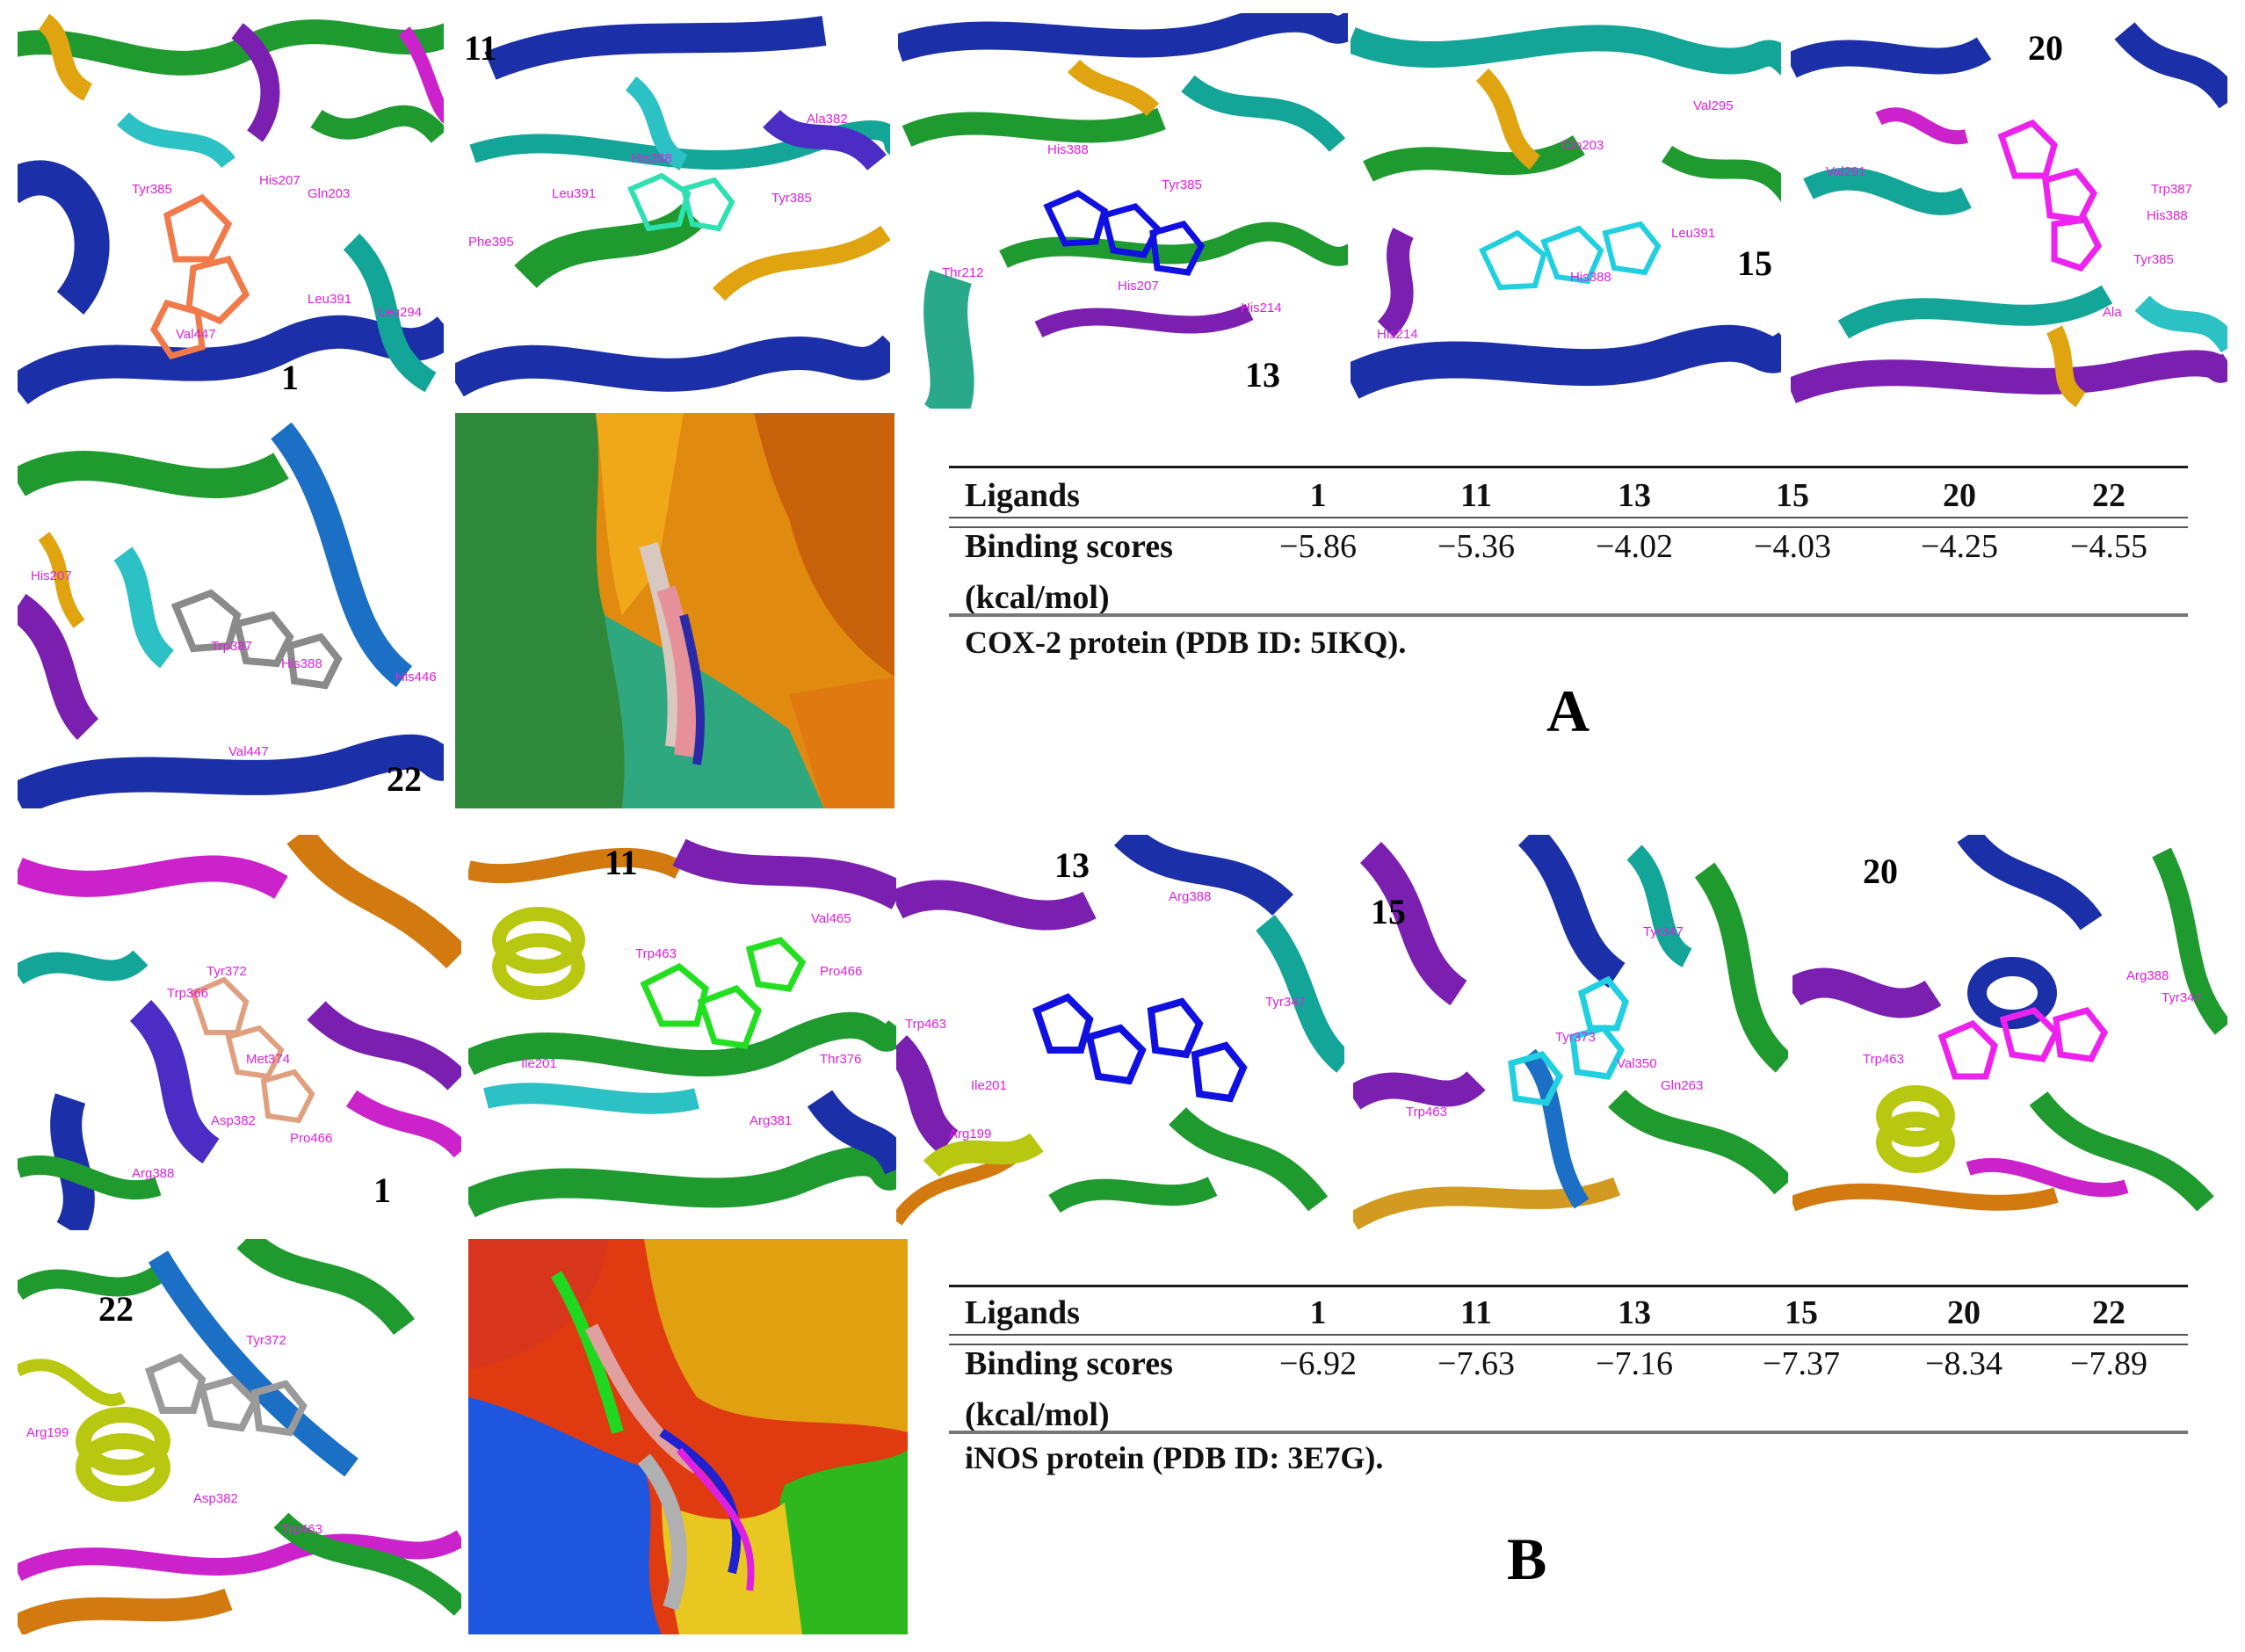  I want to click on residue-label: Leu294, so click(400, 312).